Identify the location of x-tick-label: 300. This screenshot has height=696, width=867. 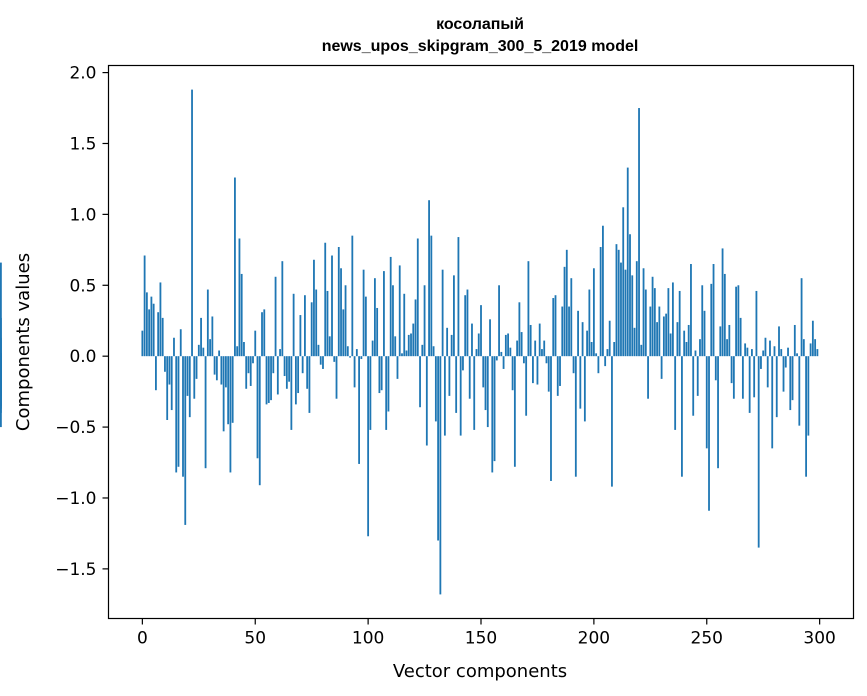
(819, 639).